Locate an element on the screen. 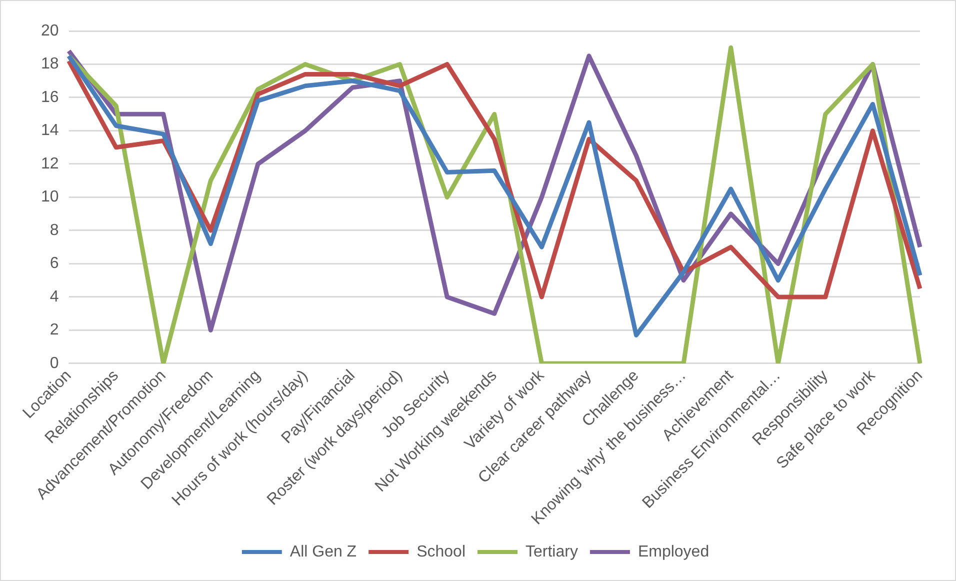 The width and height of the screenshot is (956, 581). y-tick-label: 12 is located at coordinates (50, 163).